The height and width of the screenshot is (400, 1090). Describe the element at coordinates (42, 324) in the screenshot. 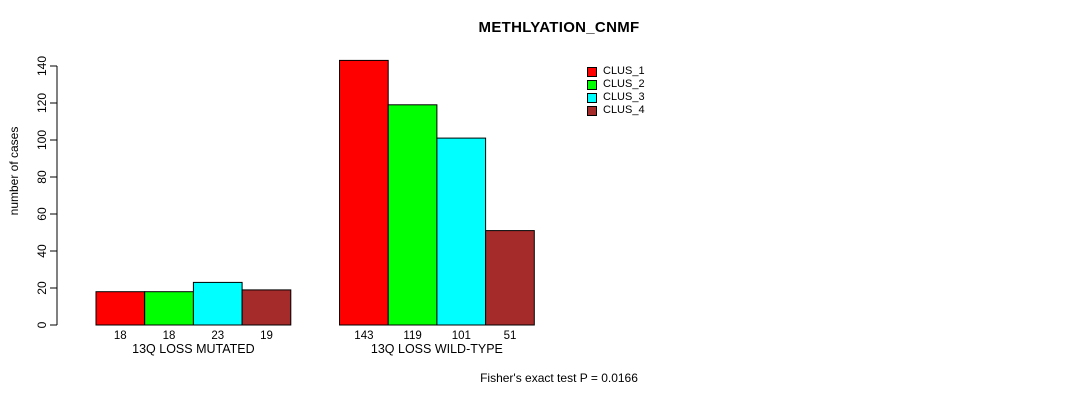

I see `y-tick-label: 0` at that location.